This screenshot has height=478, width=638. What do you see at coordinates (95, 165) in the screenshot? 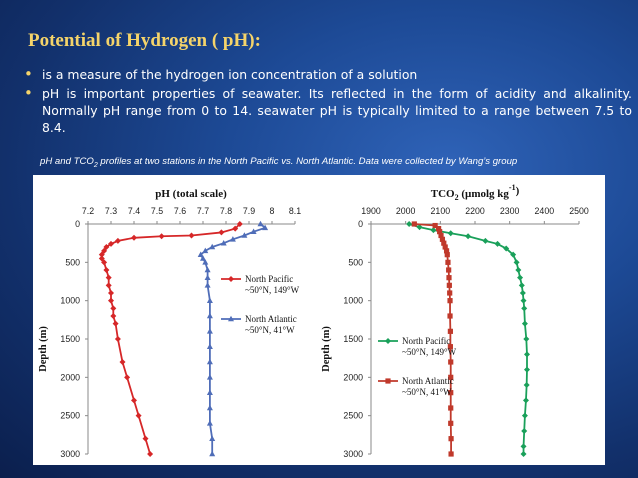
I see `caption-subscript: 2` at bounding box center [95, 165].